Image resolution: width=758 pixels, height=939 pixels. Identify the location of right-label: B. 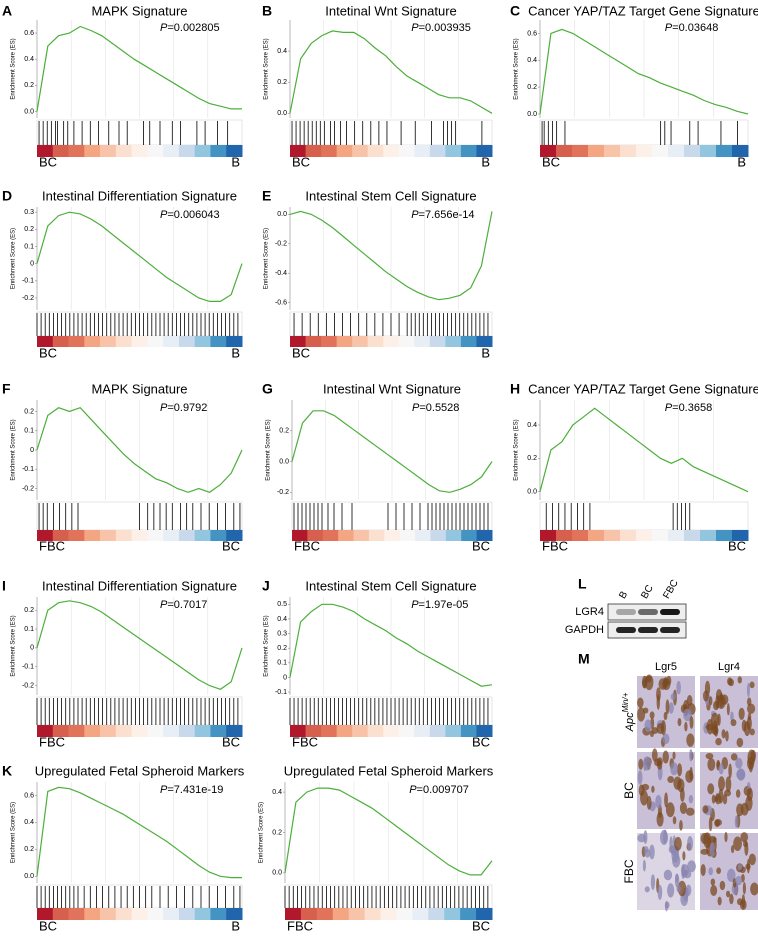
(485, 161).